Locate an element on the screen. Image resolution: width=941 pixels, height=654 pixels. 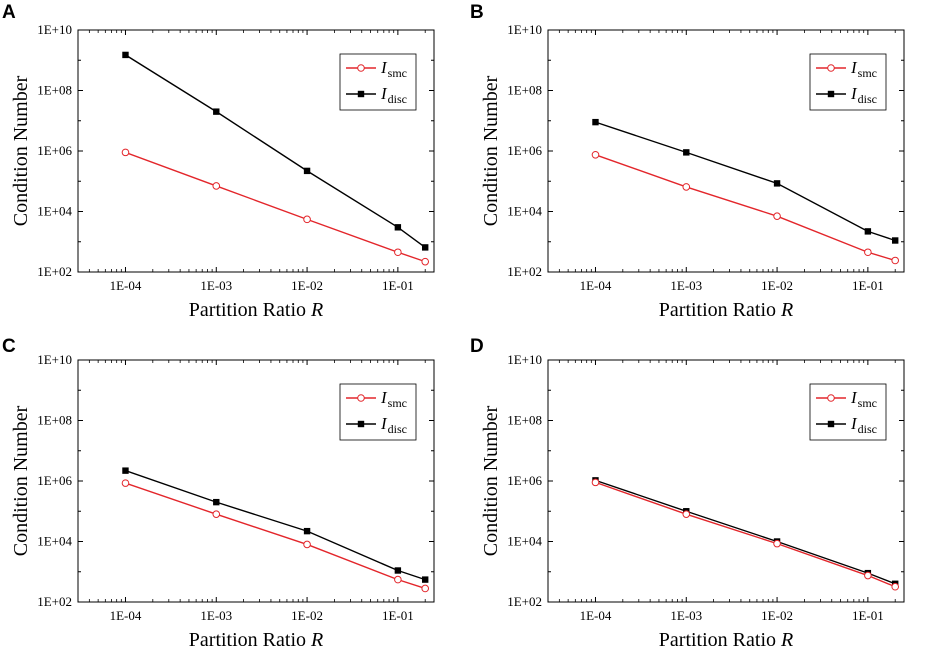
x-axis-title-var: R is located at coordinates (786, 640).